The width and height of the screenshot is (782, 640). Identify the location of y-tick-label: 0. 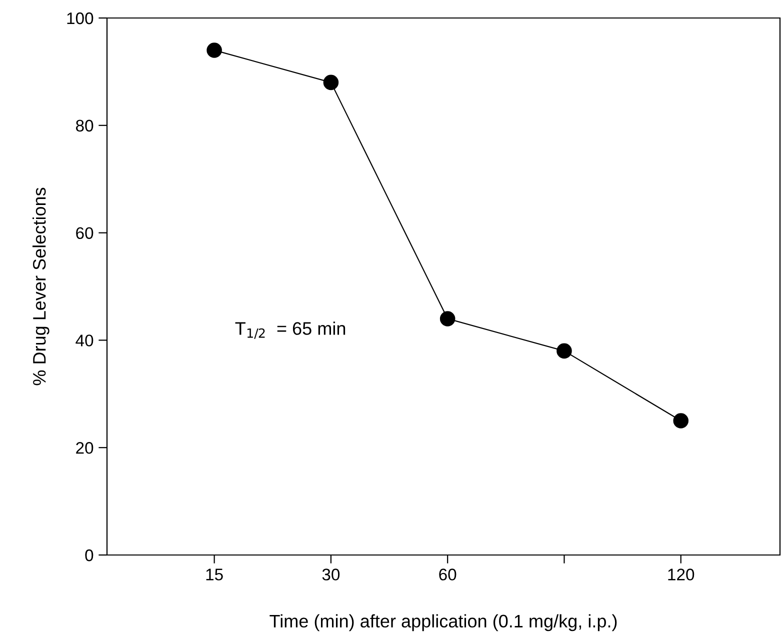
(89, 555).